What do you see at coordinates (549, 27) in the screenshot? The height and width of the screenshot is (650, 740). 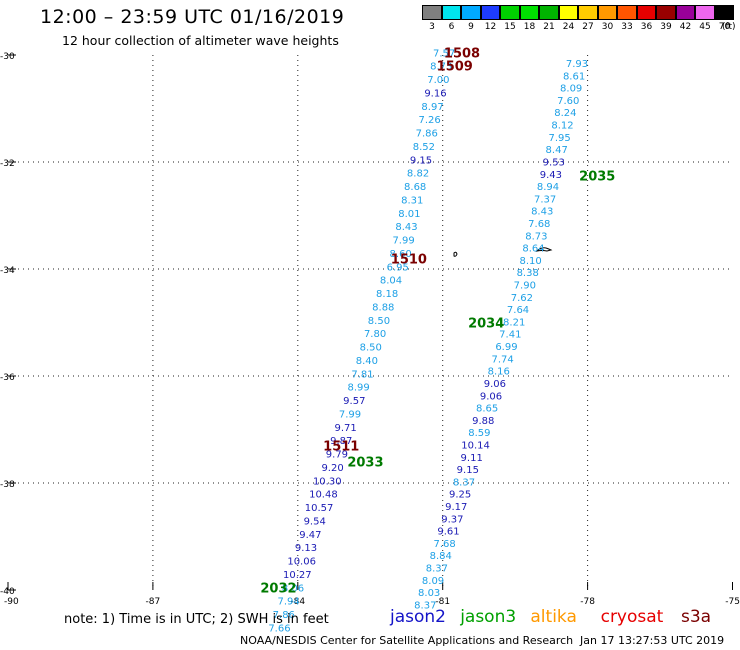 I see `color-scale-label: 21` at bounding box center [549, 27].